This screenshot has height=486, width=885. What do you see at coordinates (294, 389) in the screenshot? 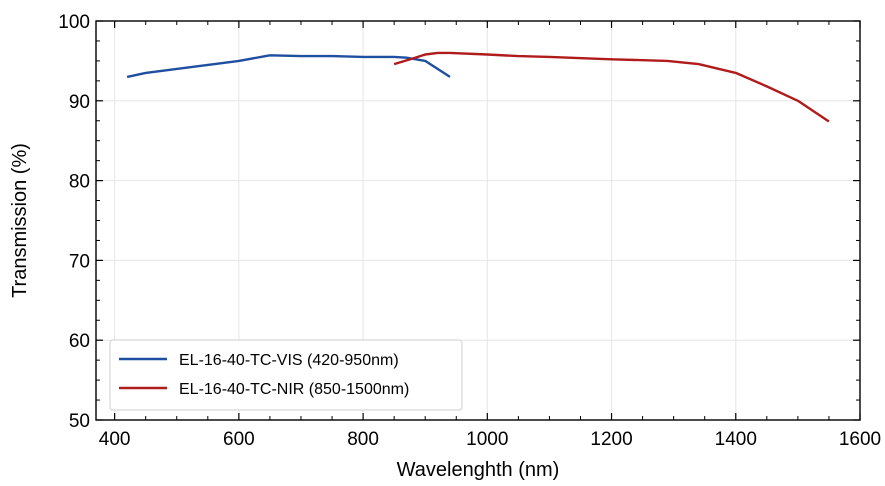
I see `legend-label-nir: EL-16-40-TC-NIR (850-1500nm)` at bounding box center [294, 389].